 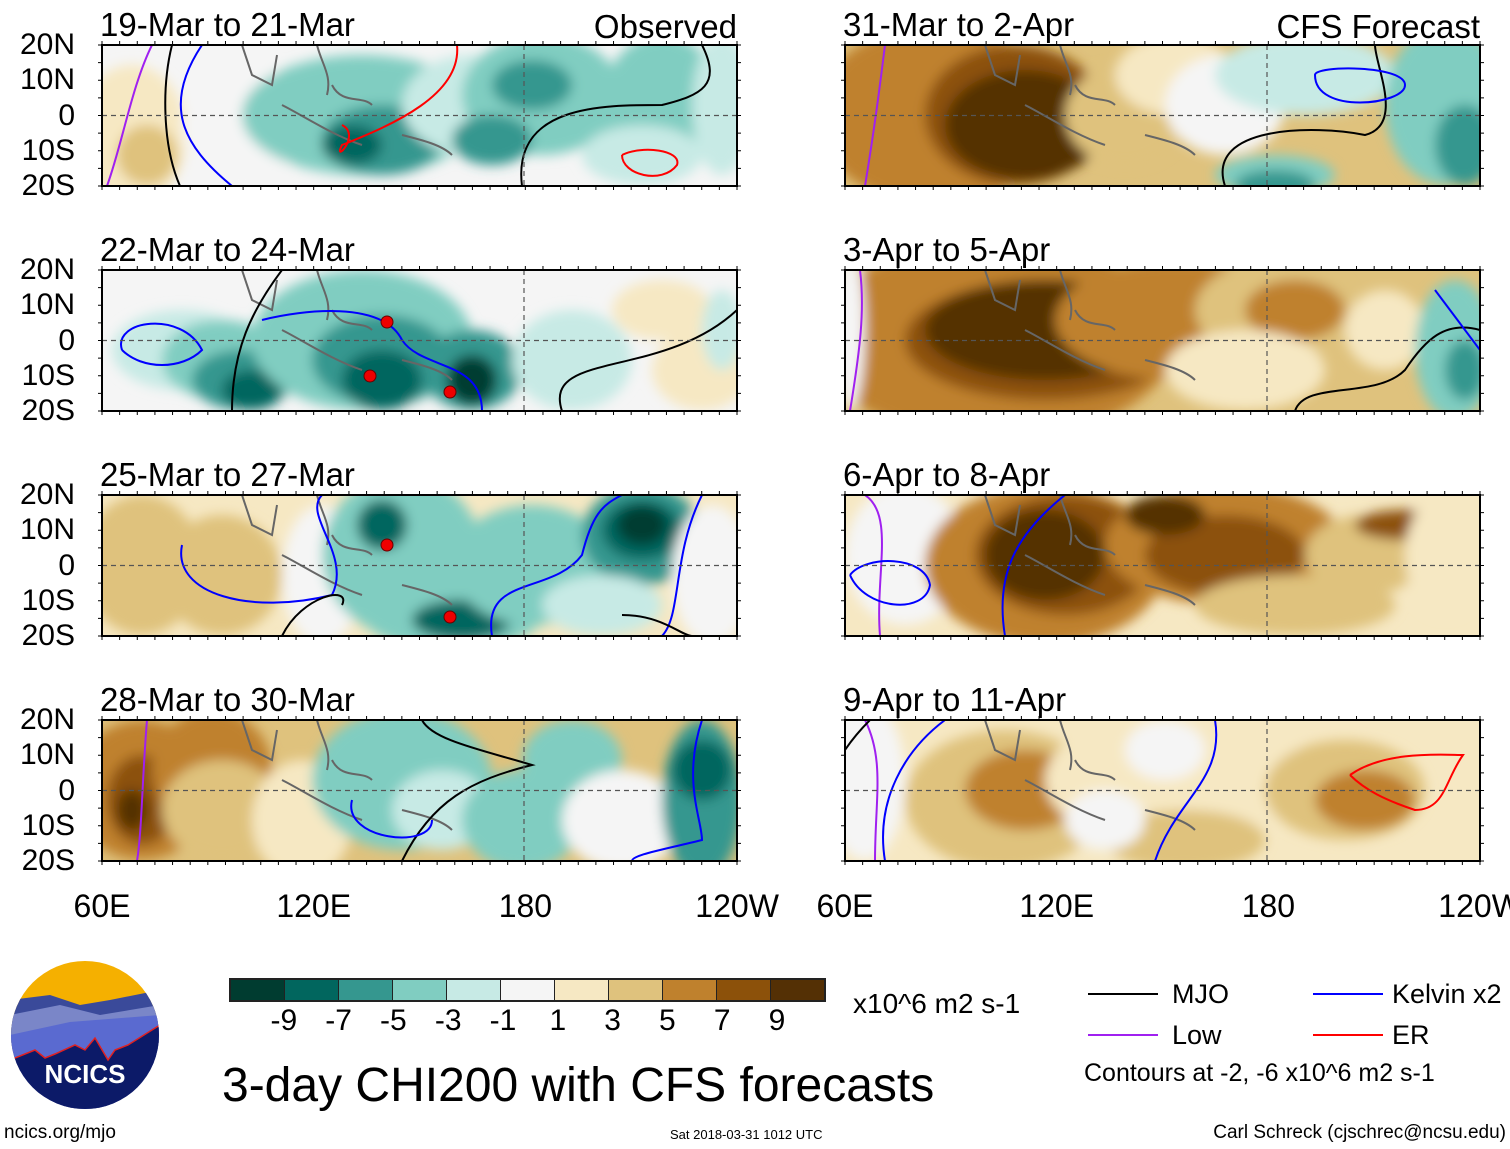 What do you see at coordinates (722, 1020) in the screenshot?
I see `colorbar-label: 7` at bounding box center [722, 1020].